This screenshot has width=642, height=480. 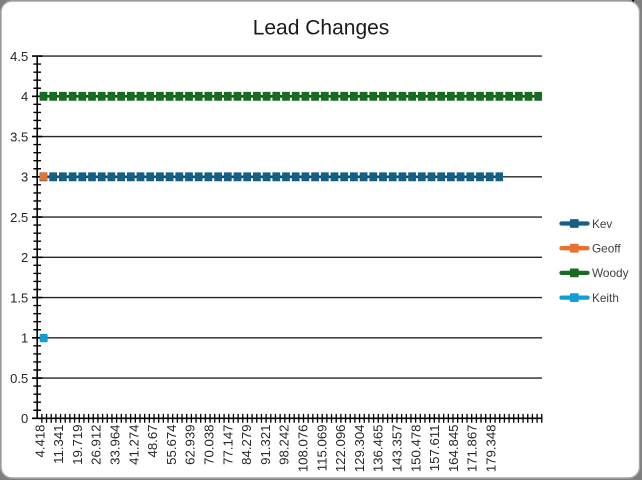 What do you see at coordinates (359, 449) in the screenshot?
I see `svg-text: 129.304` at bounding box center [359, 449].